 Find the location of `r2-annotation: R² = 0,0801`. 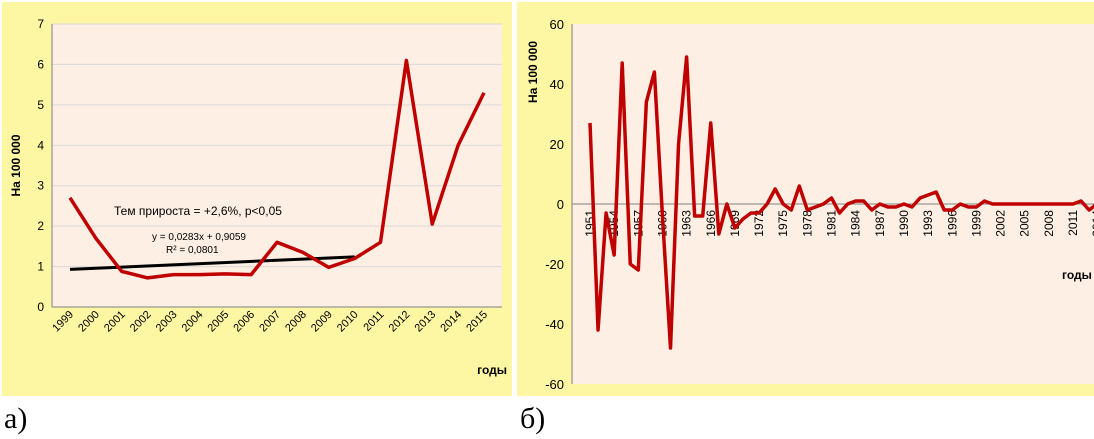

r2-annotation: R² = 0,0801 is located at coordinates (192, 250).